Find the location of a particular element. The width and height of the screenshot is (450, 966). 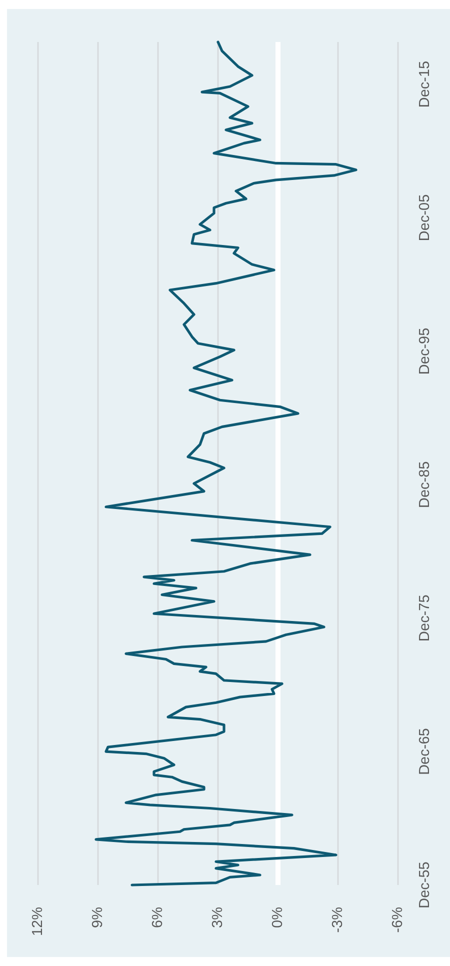

x-tick-label: -6% is located at coordinates (398, 919).